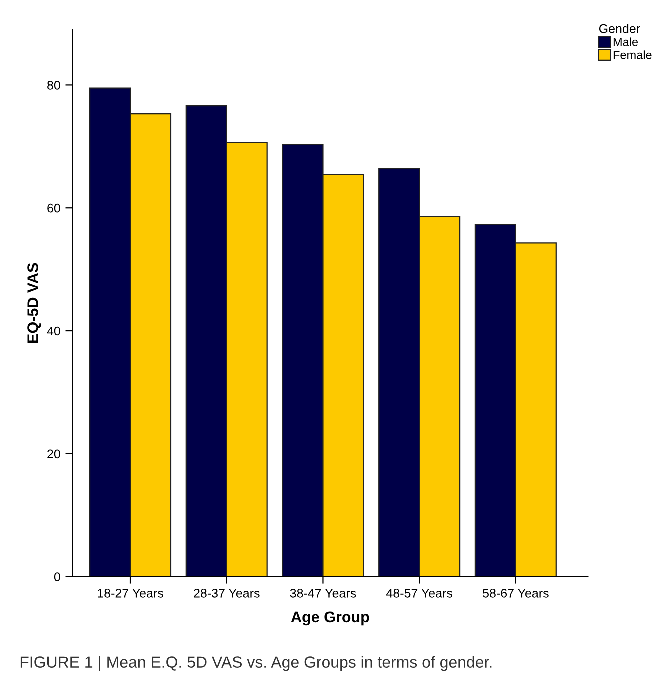 The width and height of the screenshot is (655, 695). What do you see at coordinates (131, 593) in the screenshot?
I see `x-tick-label: 18-27 Years` at bounding box center [131, 593].